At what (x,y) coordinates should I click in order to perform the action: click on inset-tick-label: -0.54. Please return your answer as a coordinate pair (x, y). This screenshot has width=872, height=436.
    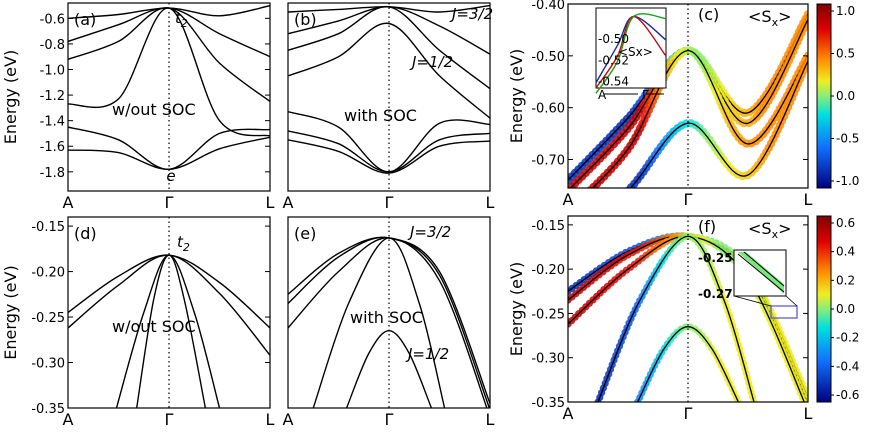
    Looking at the image, I should click on (613, 82).